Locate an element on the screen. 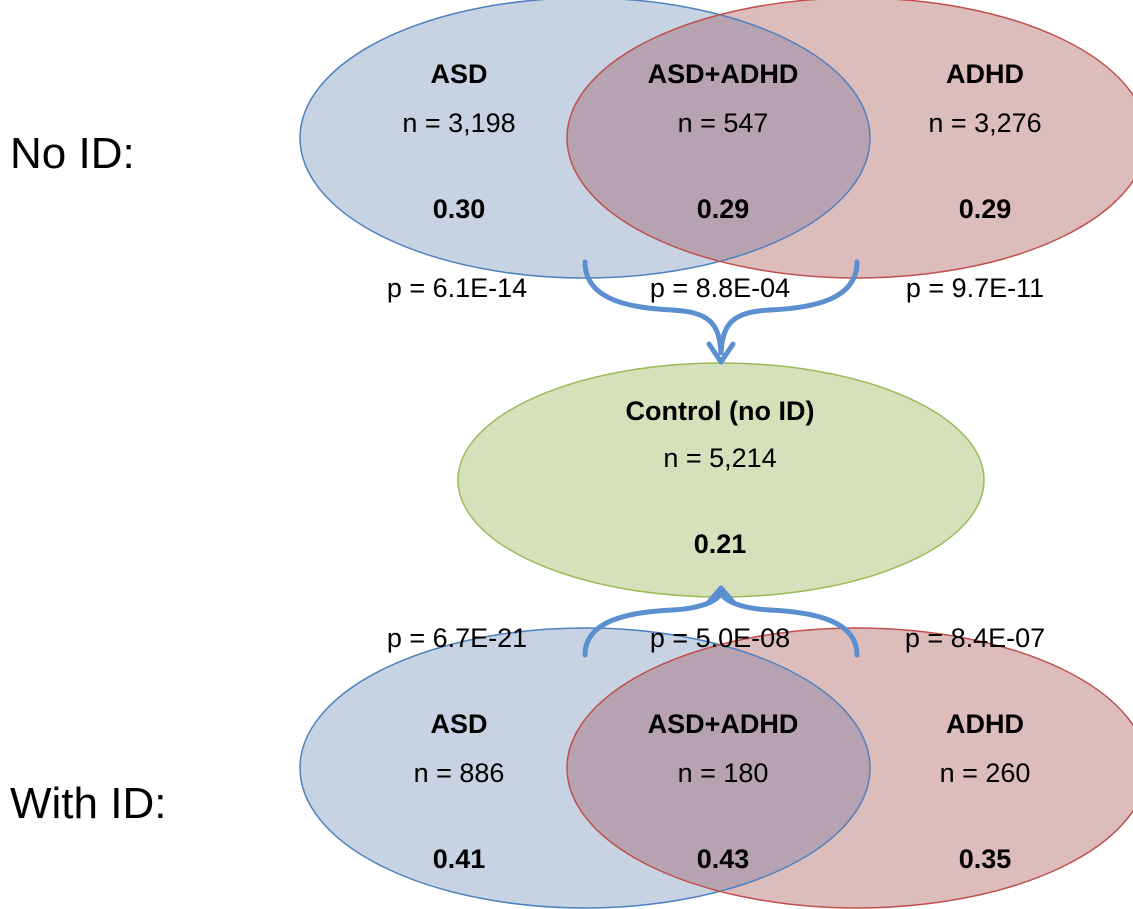 The image size is (1133, 909). with-id-asd-value: 0.41 is located at coordinates (459, 859).